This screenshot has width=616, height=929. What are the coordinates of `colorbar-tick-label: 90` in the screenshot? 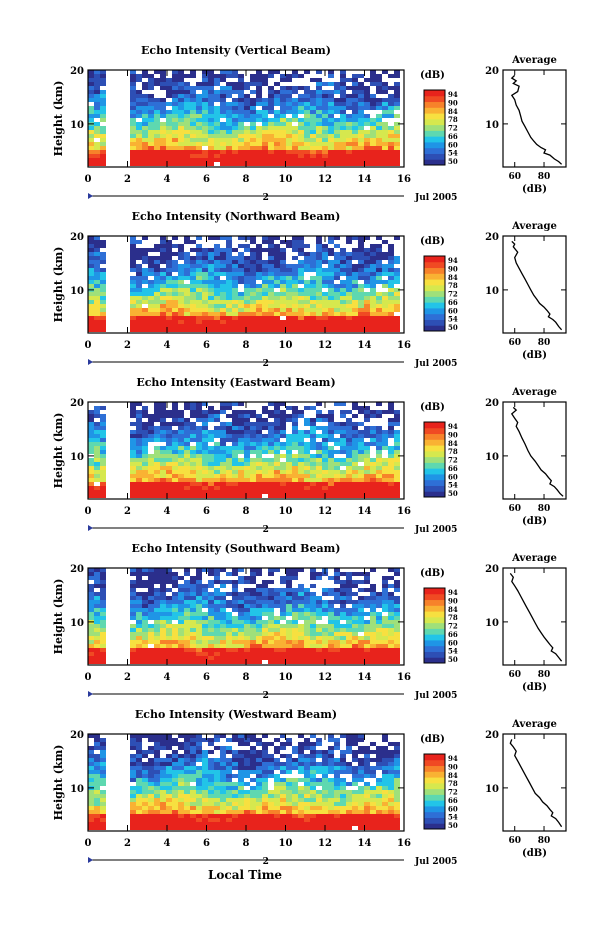 It's located at (453, 102).